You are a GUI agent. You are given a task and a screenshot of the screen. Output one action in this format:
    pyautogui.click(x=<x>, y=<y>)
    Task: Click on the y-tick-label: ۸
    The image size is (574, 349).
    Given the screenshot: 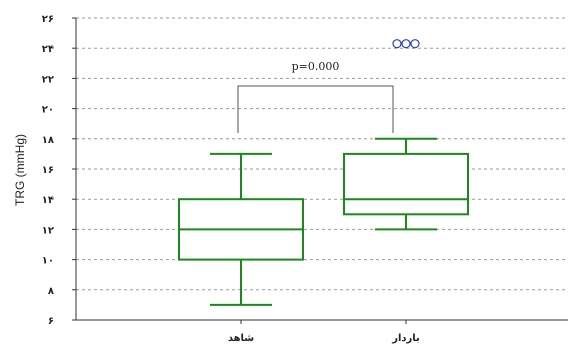 What is the action you would take?
    pyautogui.click(x=51, y=291)
    